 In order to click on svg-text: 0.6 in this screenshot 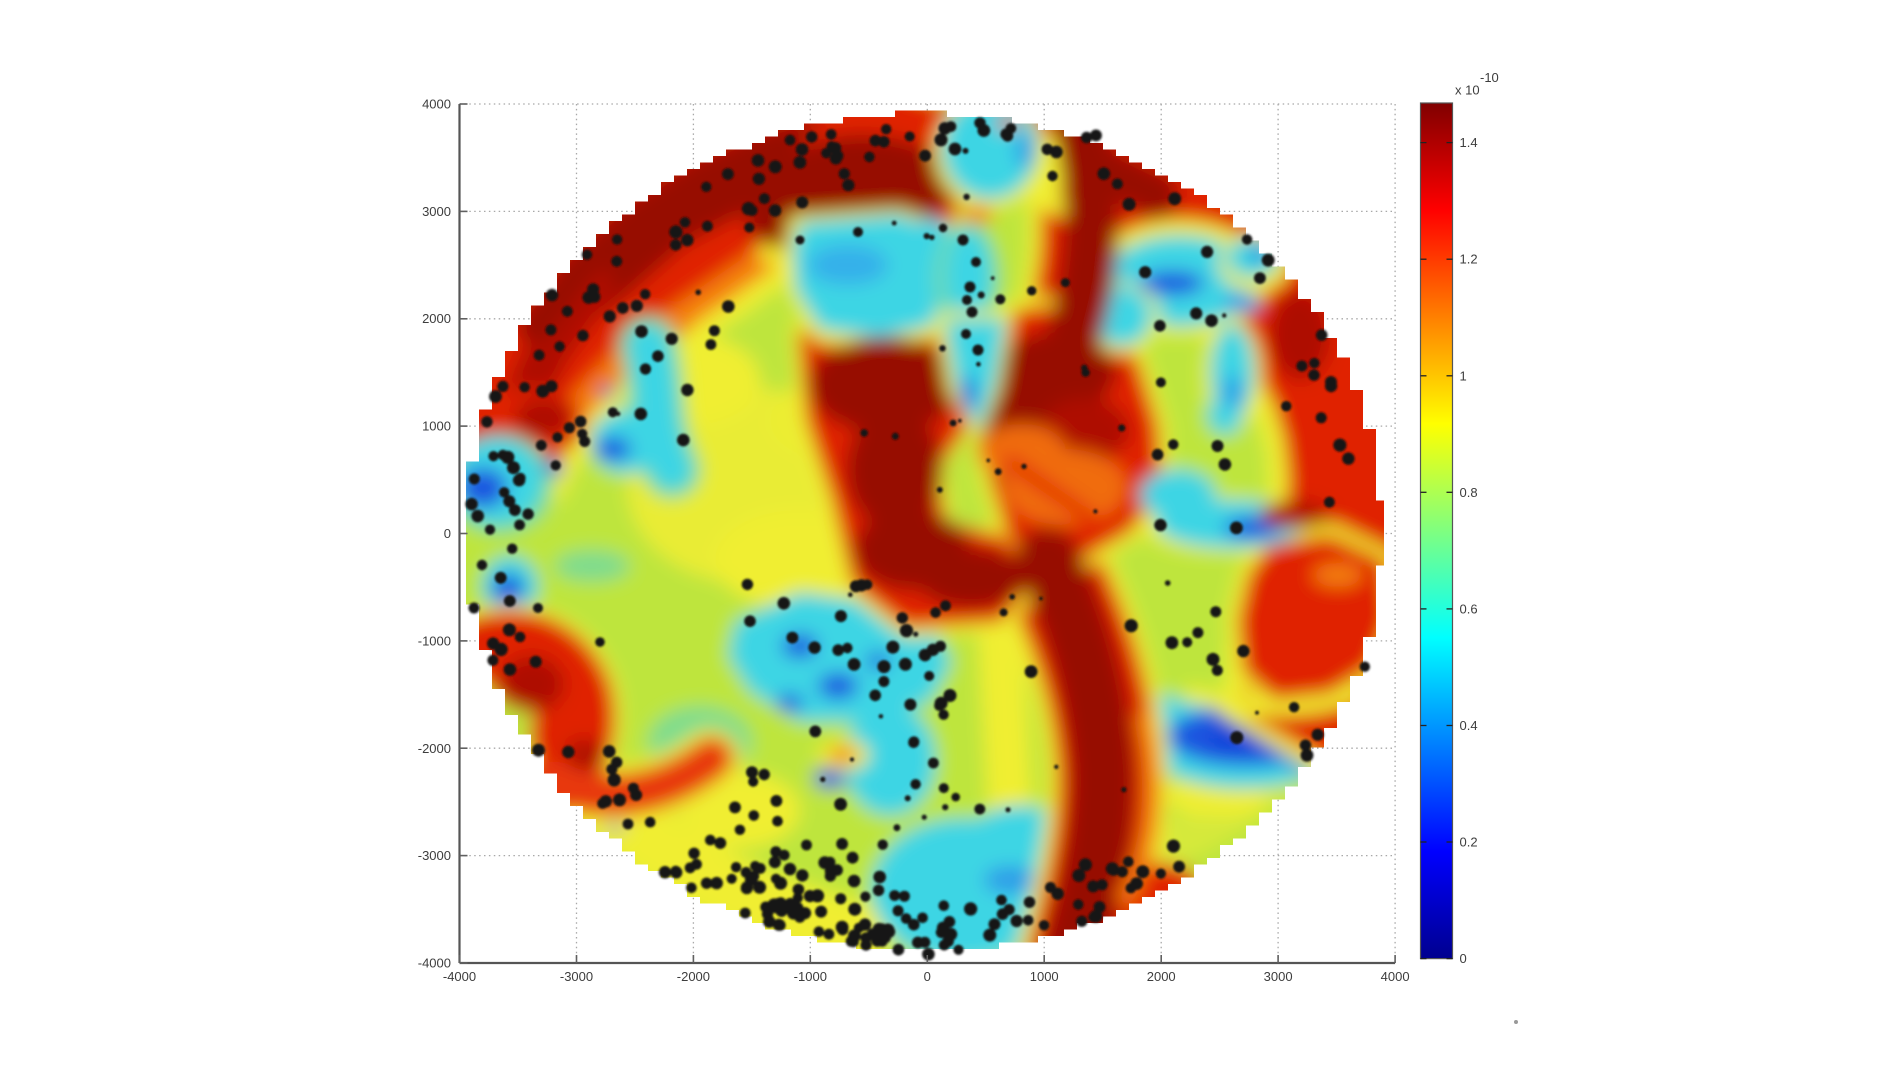, I will do `click(1469, 608)`.